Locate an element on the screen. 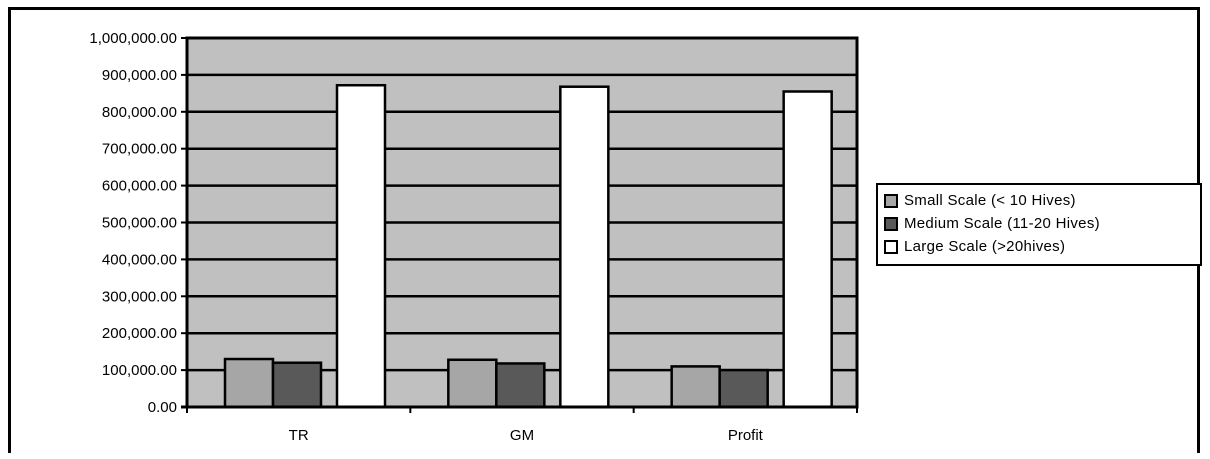  bar-medium-scale-gm is located at coordinates (520, 385).